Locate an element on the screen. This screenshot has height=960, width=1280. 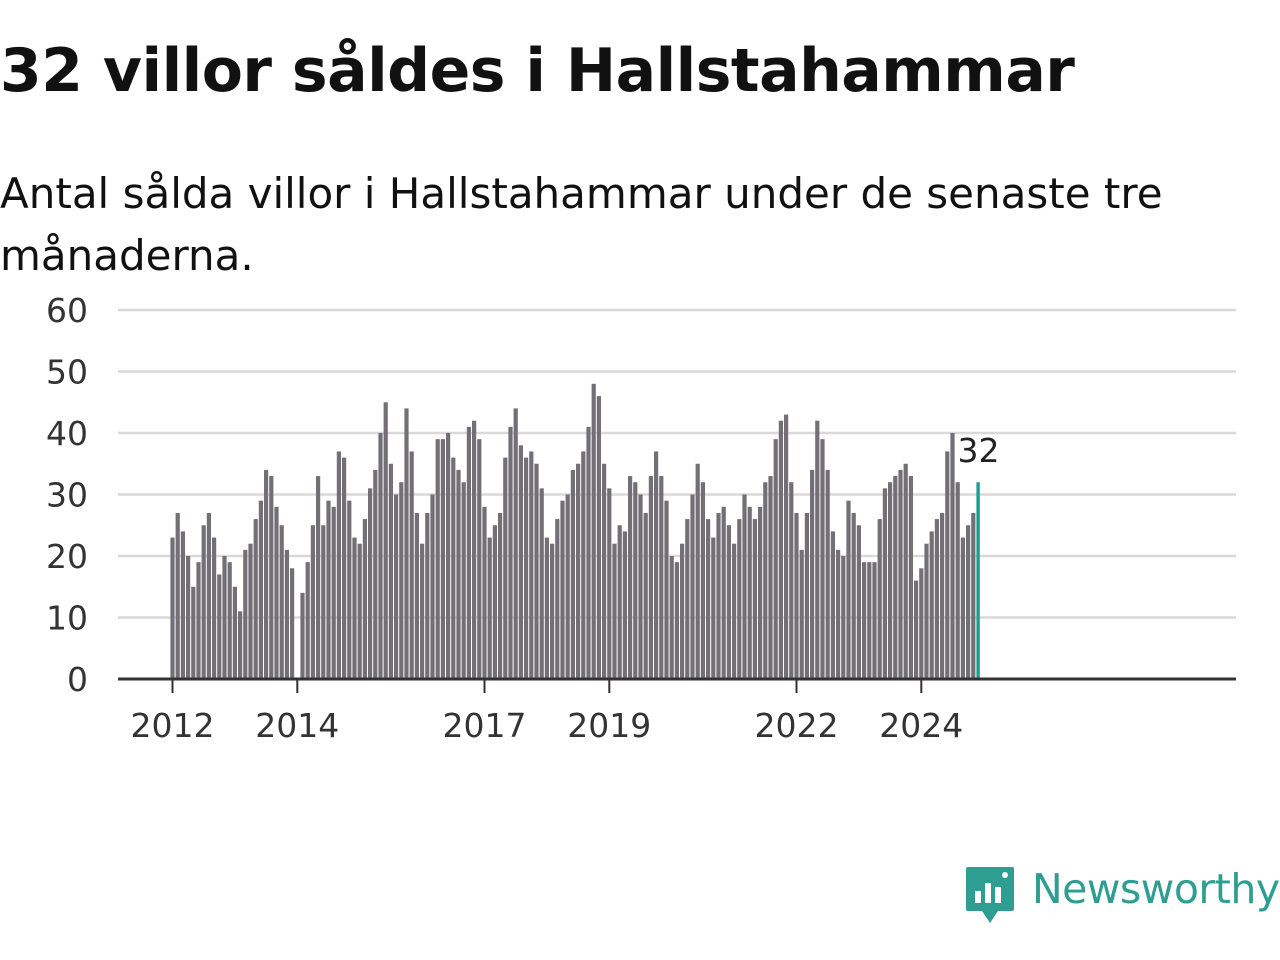
y-tick-label: 10 is located at coordinates (67, 618).